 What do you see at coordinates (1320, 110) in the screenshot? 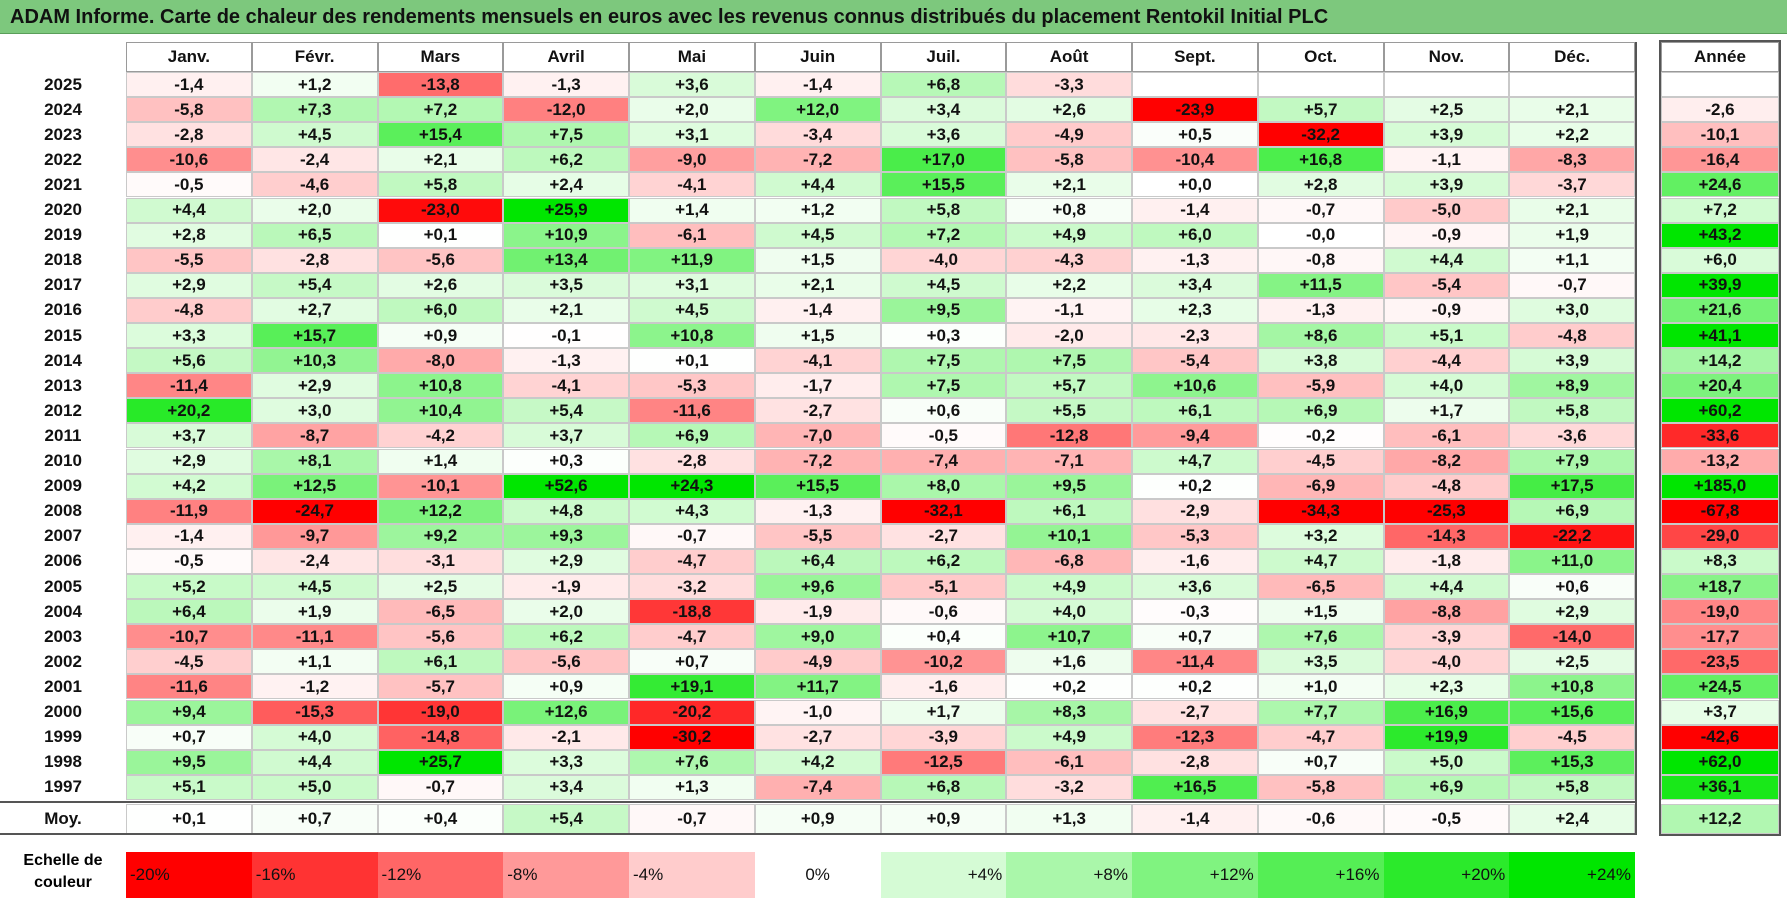
I see `heatmap-cell: +5,7` at bounding box center [1320, 110].